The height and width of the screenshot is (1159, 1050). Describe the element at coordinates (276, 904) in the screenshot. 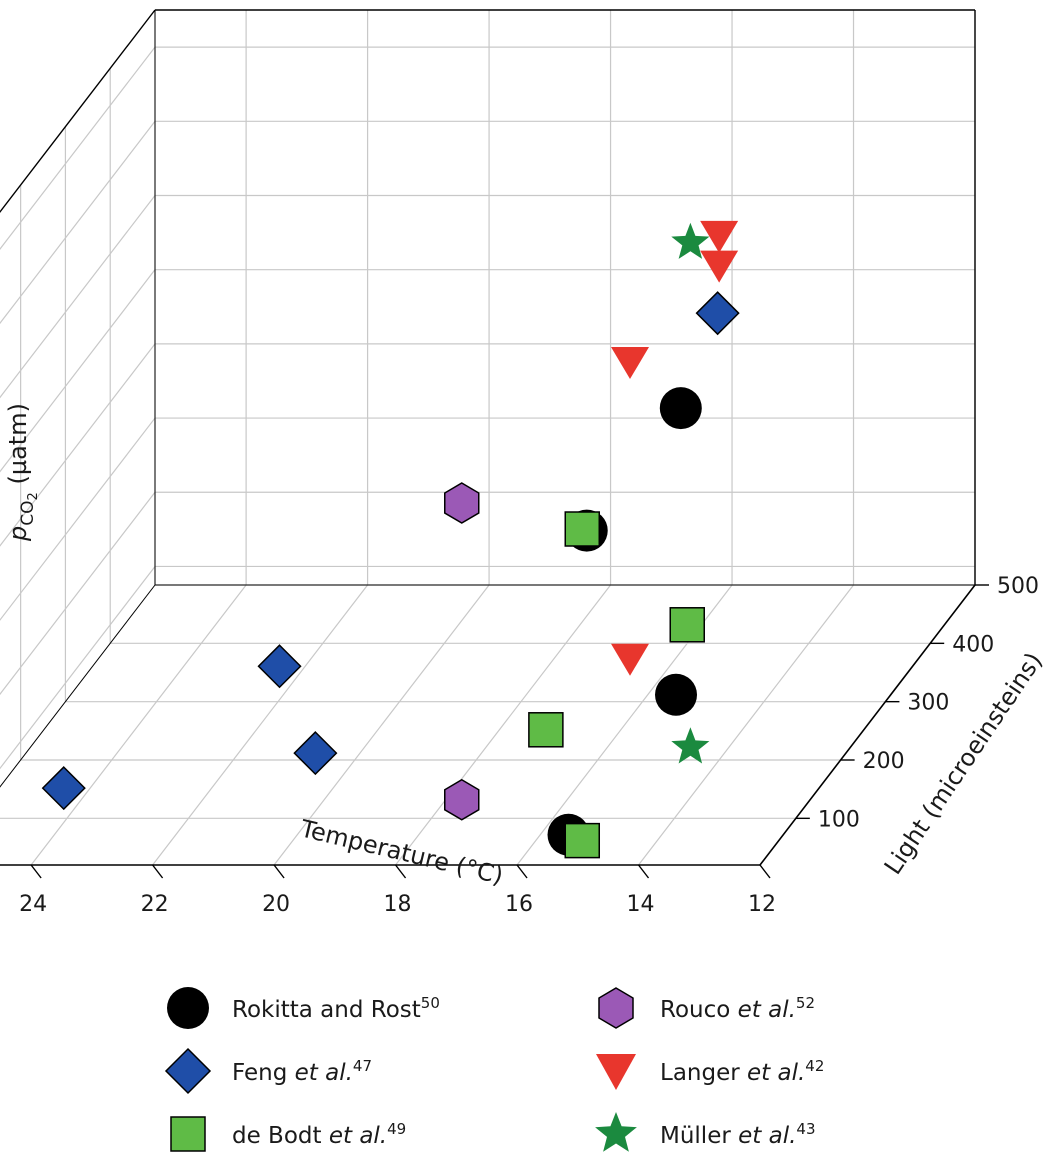

I see `x-tick-label: 20` at that location.